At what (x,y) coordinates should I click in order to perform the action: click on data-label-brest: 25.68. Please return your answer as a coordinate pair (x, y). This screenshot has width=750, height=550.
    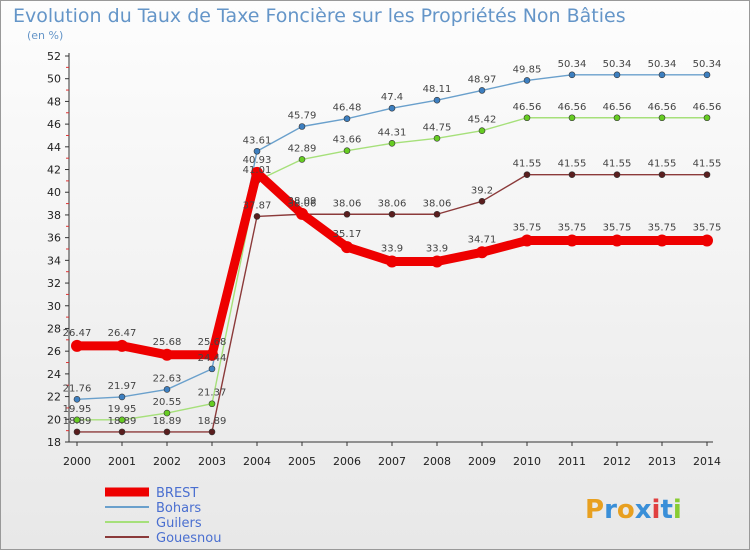
    Looking at the image, I should click on (212, 342).